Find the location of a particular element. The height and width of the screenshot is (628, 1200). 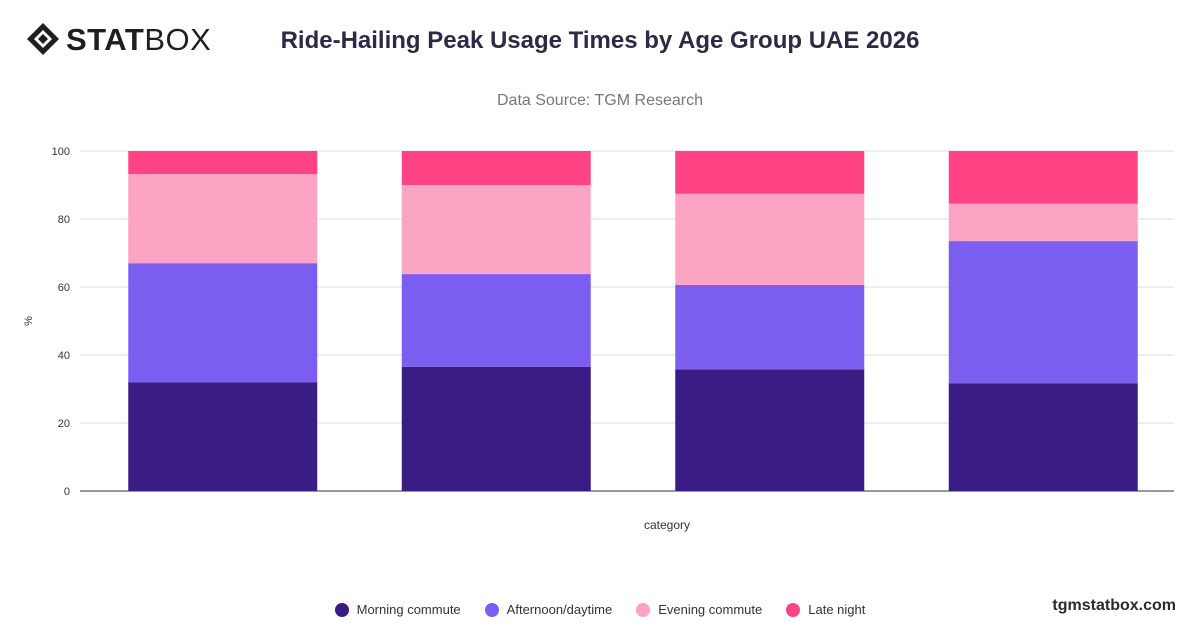

legend-item: Morning commute is located at coordinates (397, 609).